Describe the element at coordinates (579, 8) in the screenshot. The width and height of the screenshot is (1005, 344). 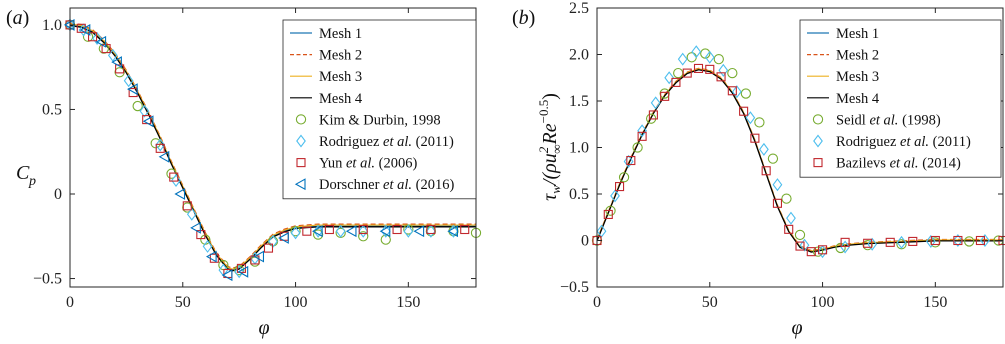
I see `panel-b-ytick-label: 2.5` at that location.